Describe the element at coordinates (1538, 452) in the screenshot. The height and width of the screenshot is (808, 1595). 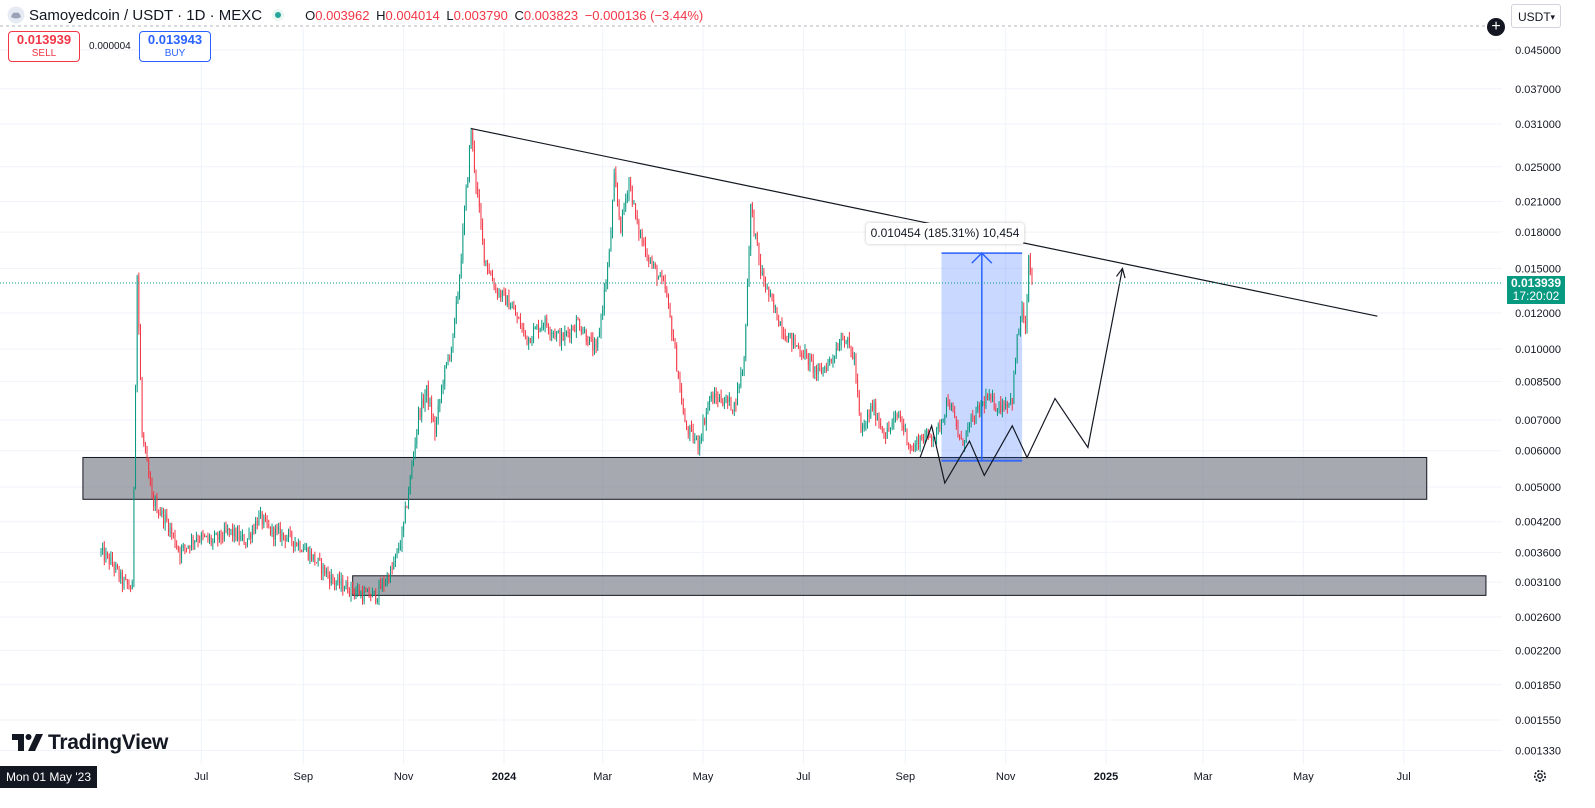
I see `price-tick-label: 0.006000` at that location.